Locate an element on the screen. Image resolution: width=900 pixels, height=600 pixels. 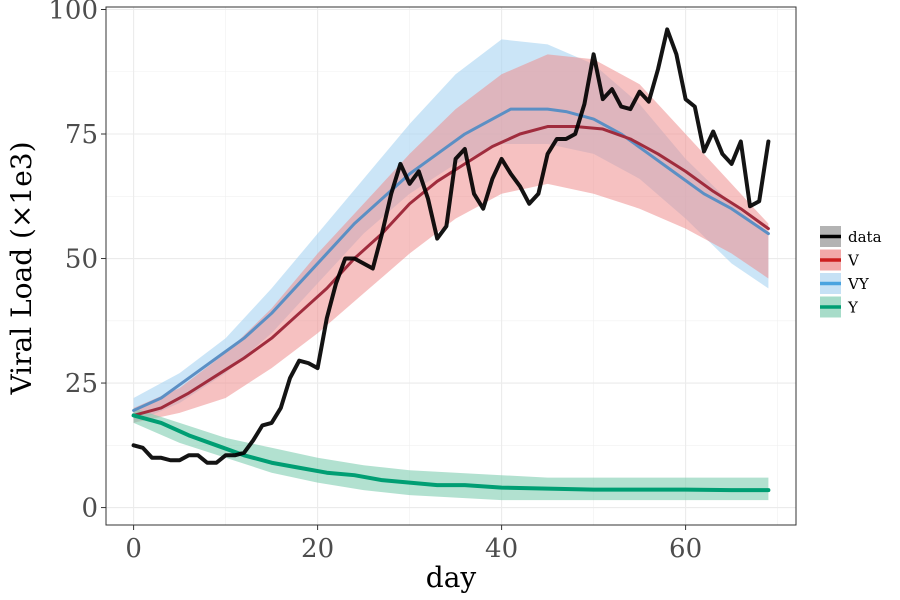
y-tick-label-0: 0 is located at coordinates (89, 509).